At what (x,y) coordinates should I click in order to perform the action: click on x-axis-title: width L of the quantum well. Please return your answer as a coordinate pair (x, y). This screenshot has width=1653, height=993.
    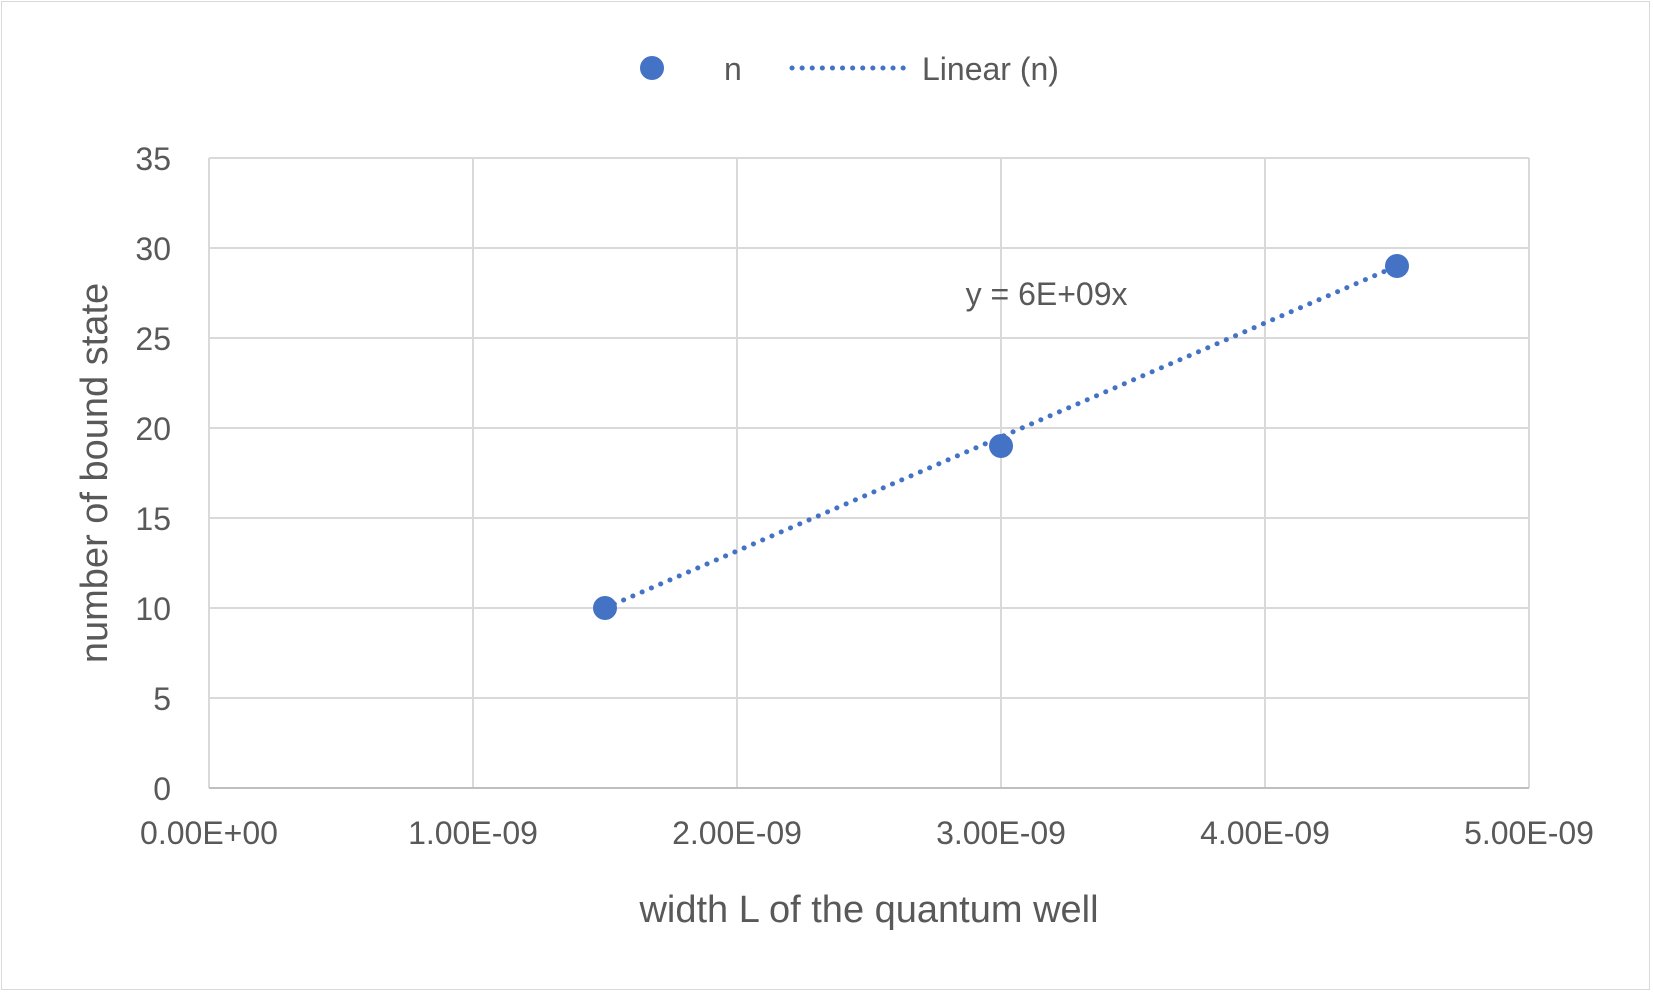
    Looking at the image, I should click on (868, 910).